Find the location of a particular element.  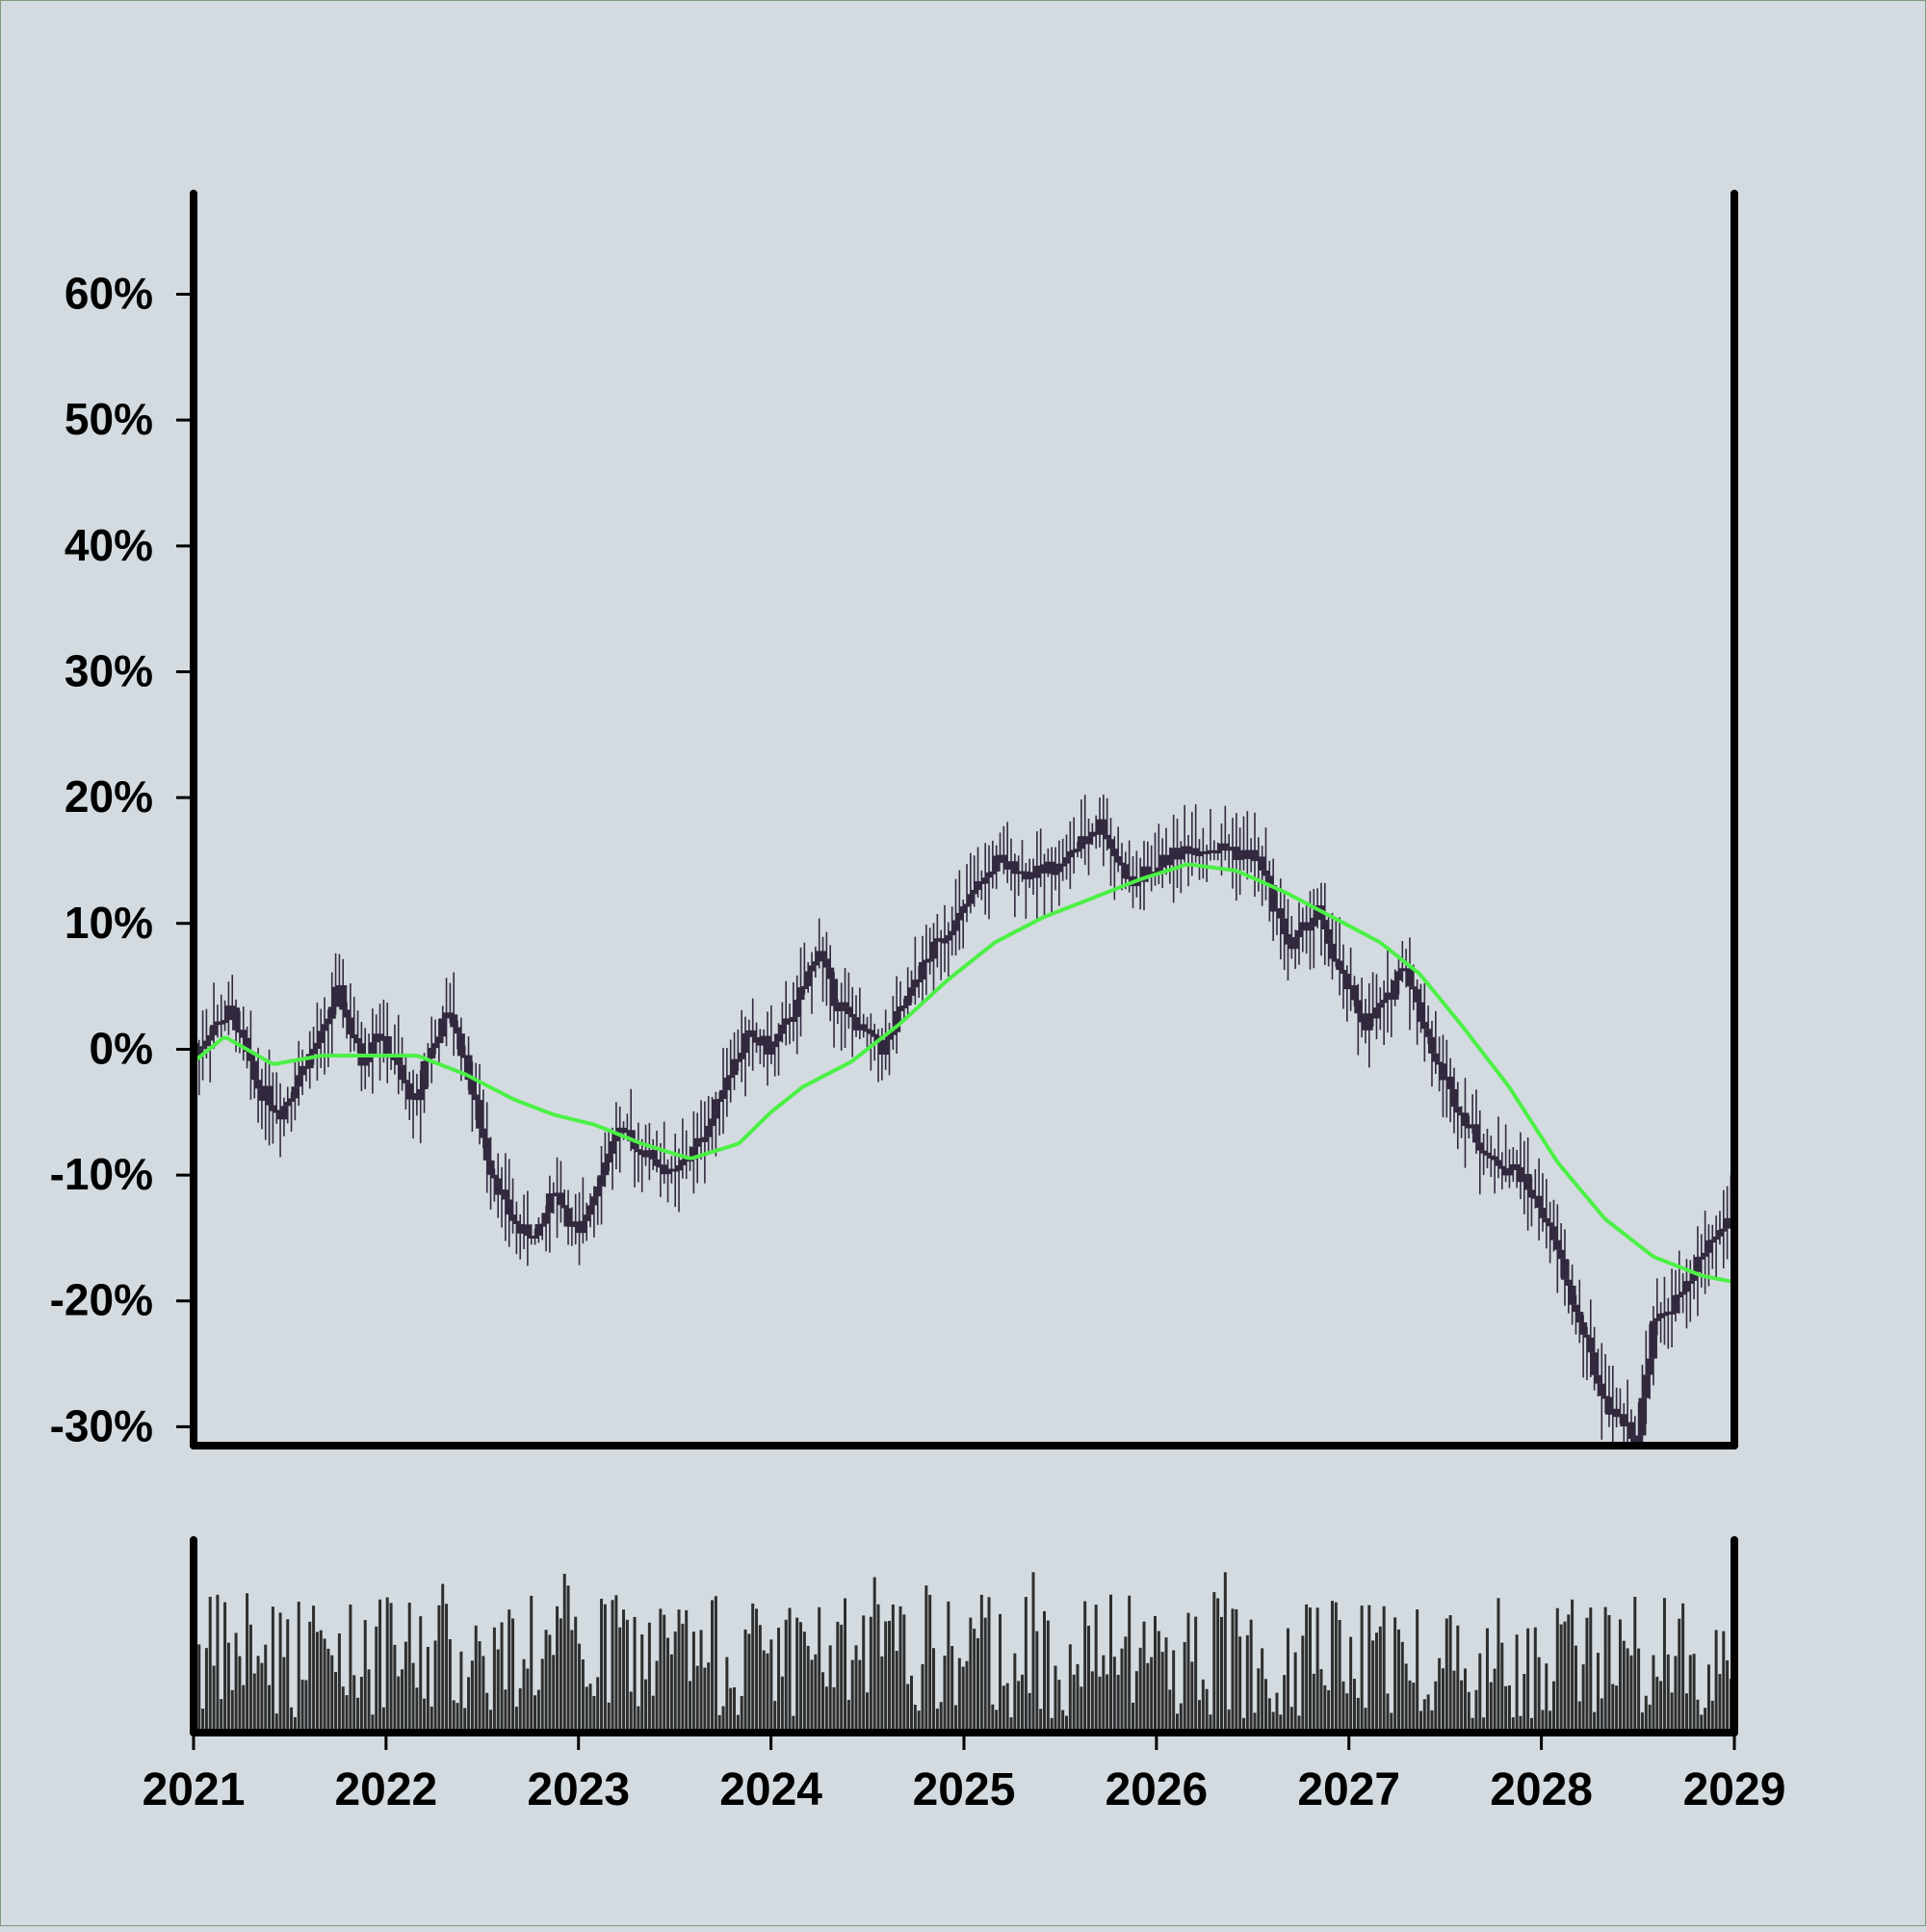

y-tick-label: 40% is located at coordinates (109, 545).